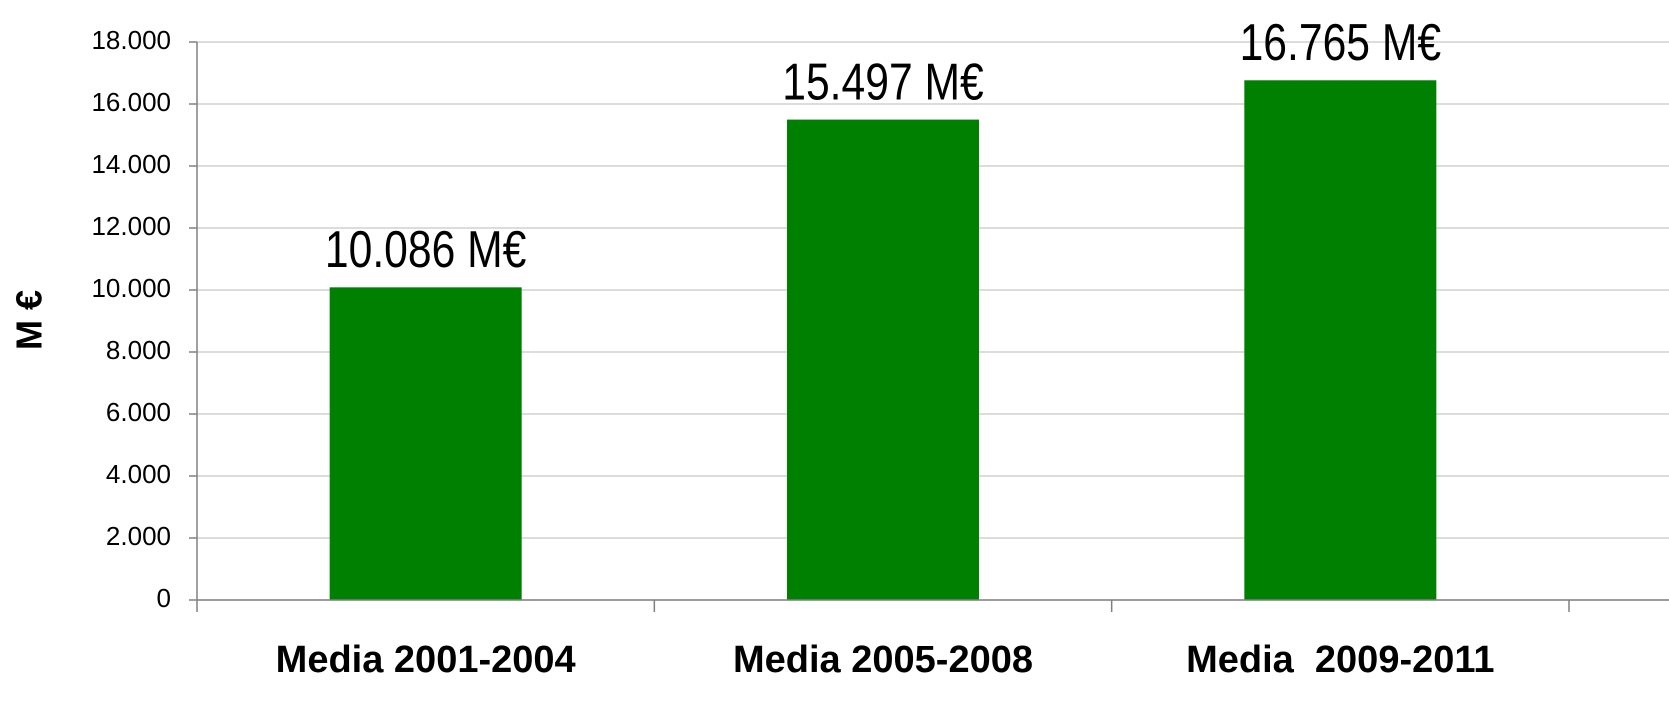 The height and width of the screenshot is (724, 1669). I want to click on x-tick-label: Media 2001-2004, so click(426, 660).